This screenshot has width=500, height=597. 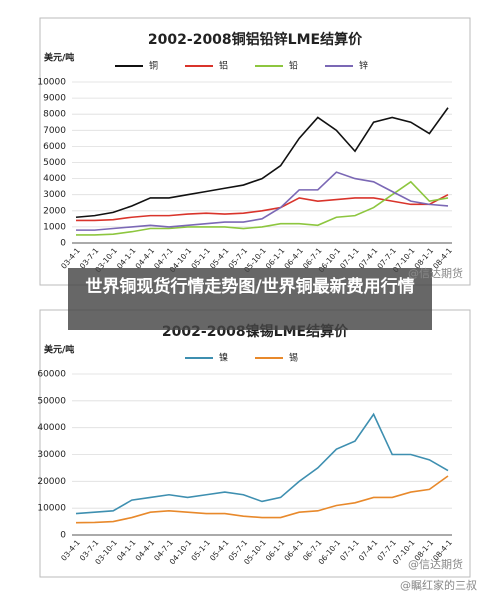 What do you see at coordinates (51, 375) in the screenshot?
I see `y-tick-label: 60000` at bounding box center [51, 375].